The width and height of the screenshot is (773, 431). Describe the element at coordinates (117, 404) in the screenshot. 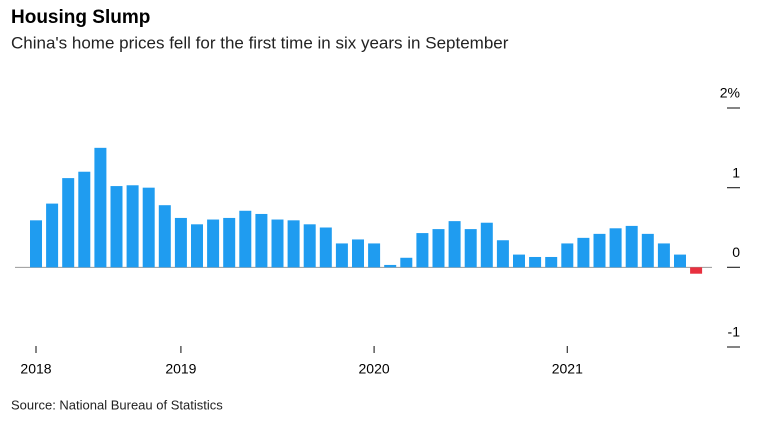

I see `source-note: Source: National Bureau of Statistics` at that location.